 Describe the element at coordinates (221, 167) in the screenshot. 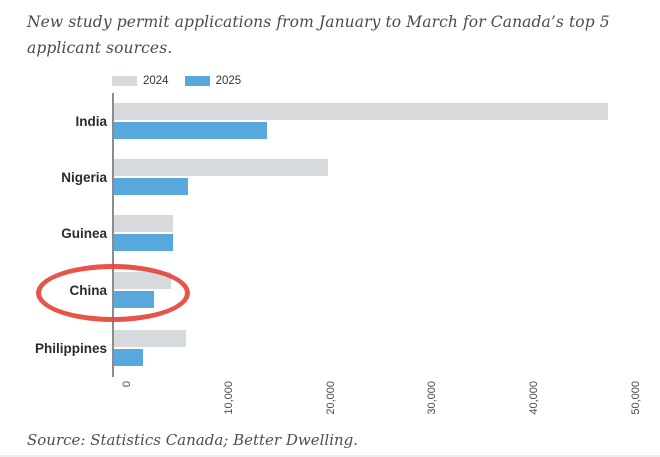

I see `bar-2024-nigeria` at that location.